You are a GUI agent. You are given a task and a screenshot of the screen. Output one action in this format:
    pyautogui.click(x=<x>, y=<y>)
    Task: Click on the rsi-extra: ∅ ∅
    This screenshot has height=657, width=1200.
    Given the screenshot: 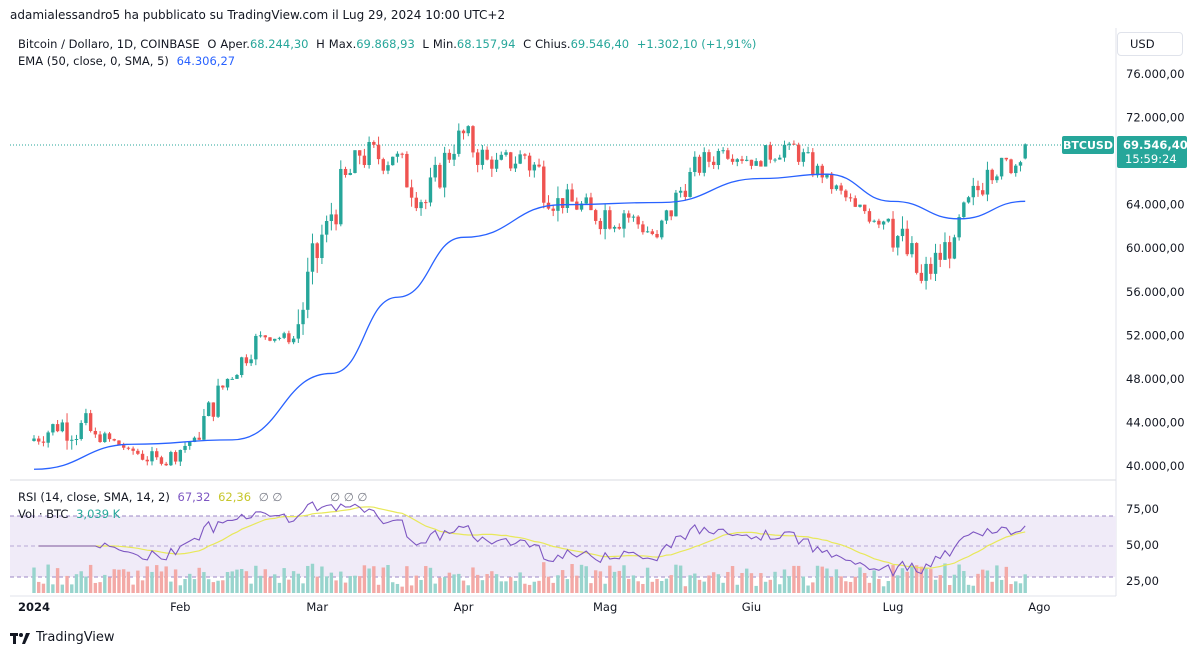 What is the action you would take?
    pyautogui.click(x=270, y=497)
    